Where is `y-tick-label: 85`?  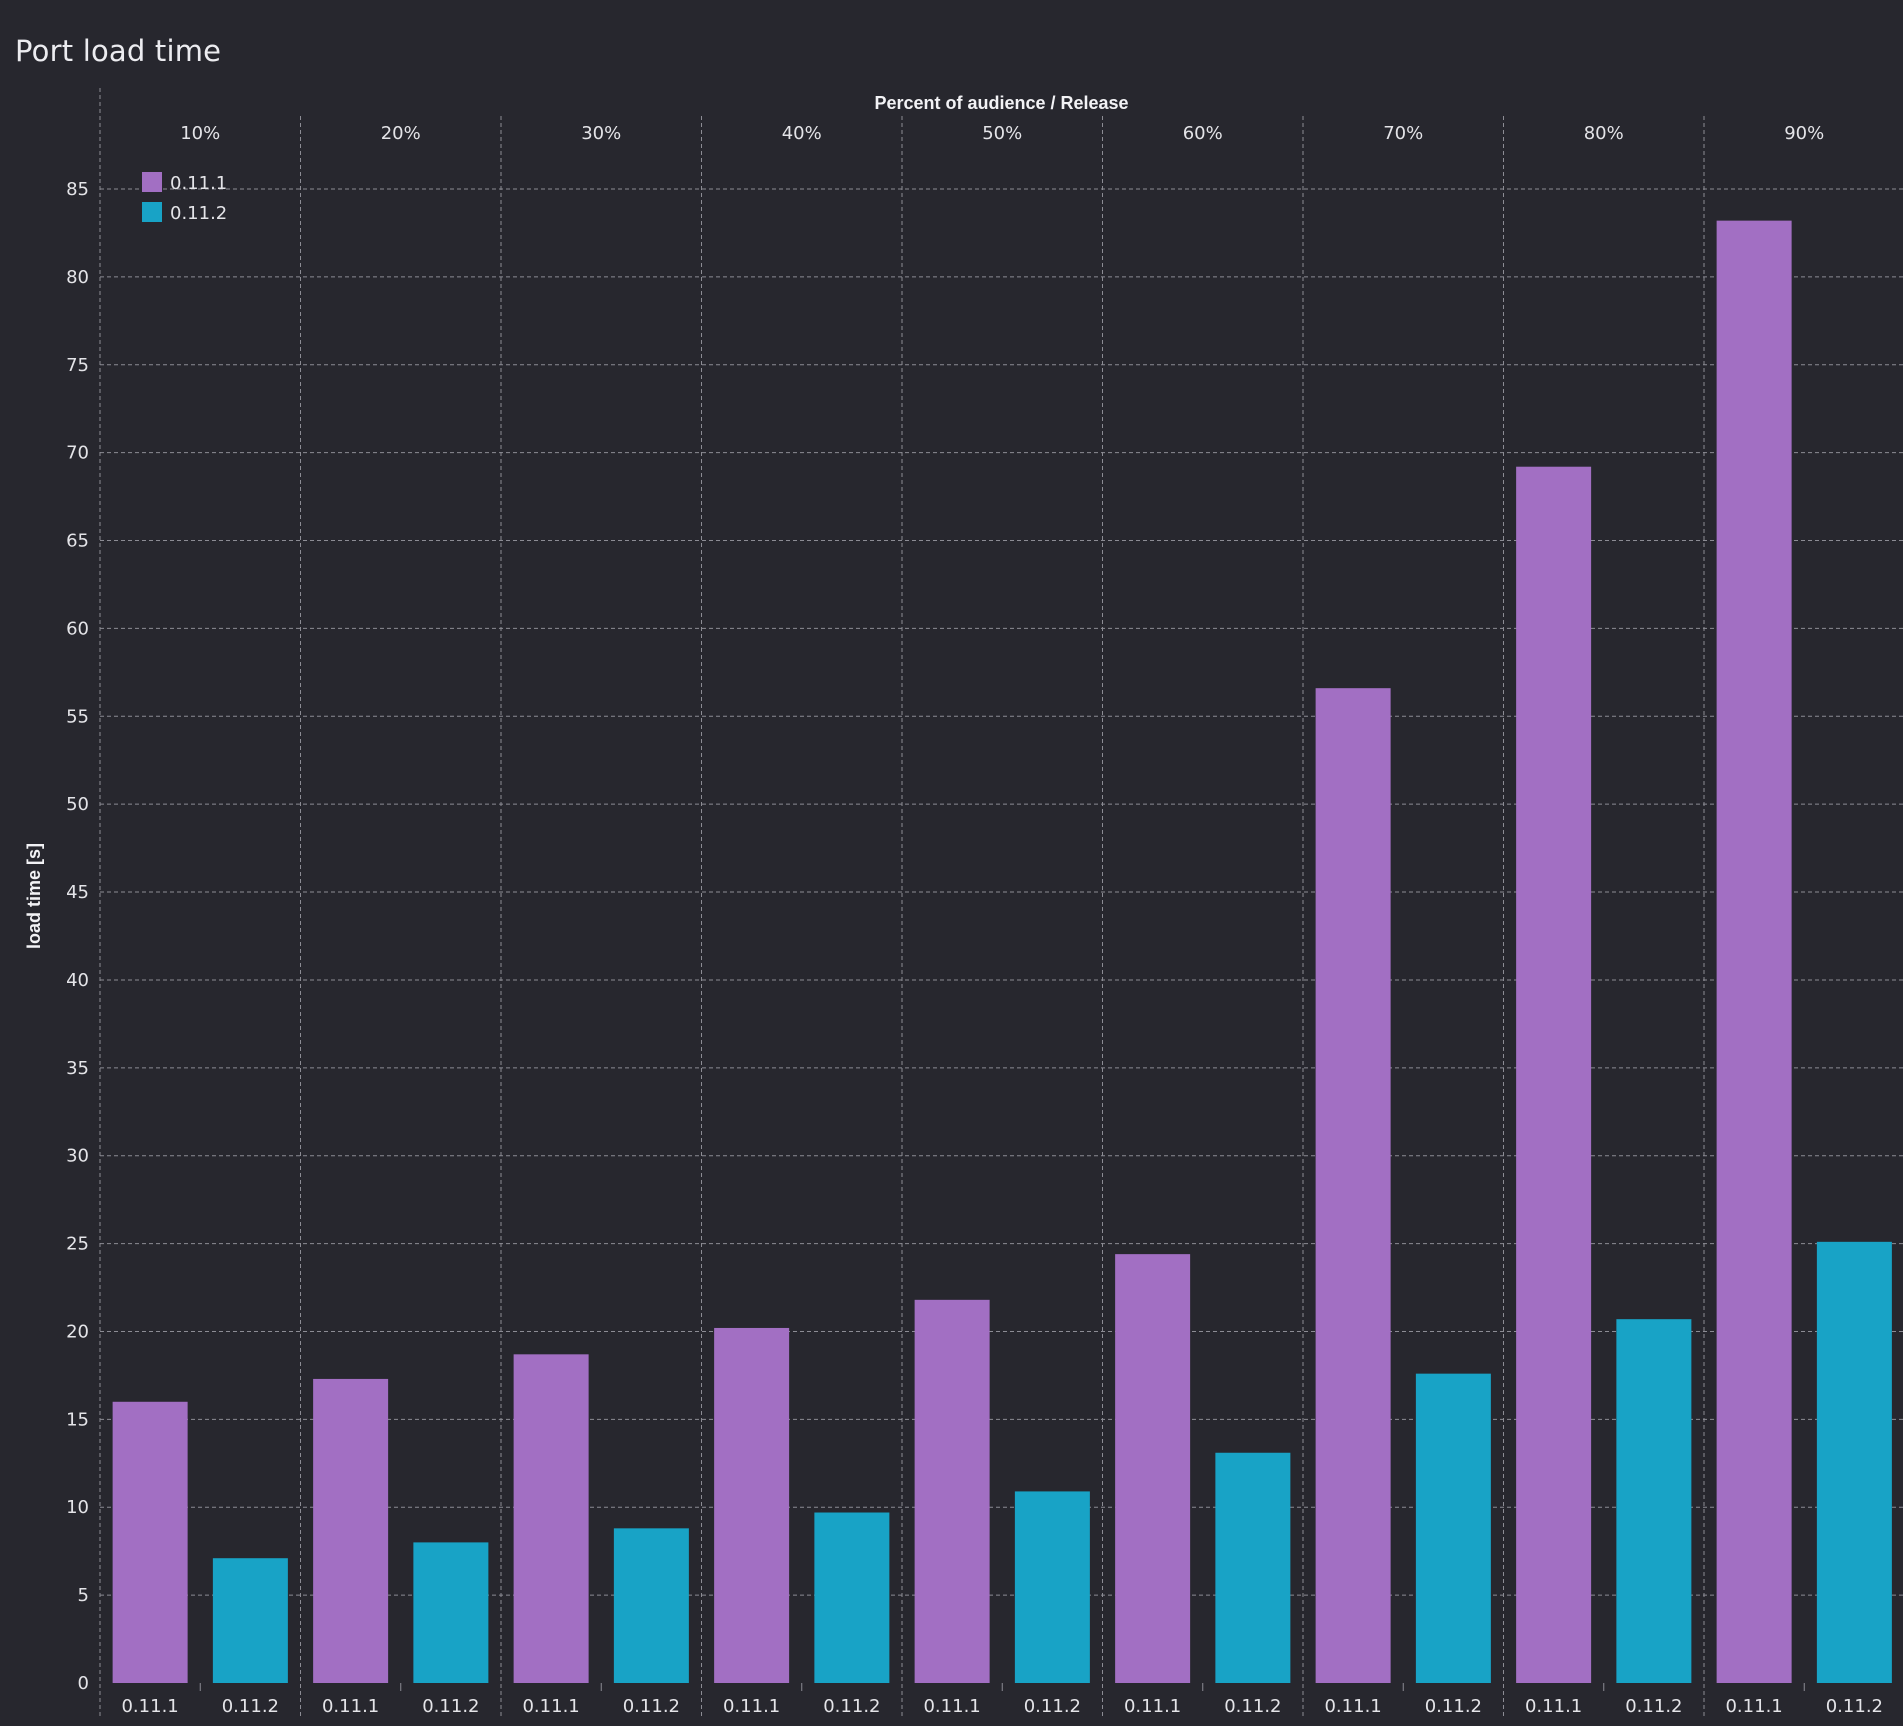 y-tick-label: 85 is located at coordinates (77, 189).